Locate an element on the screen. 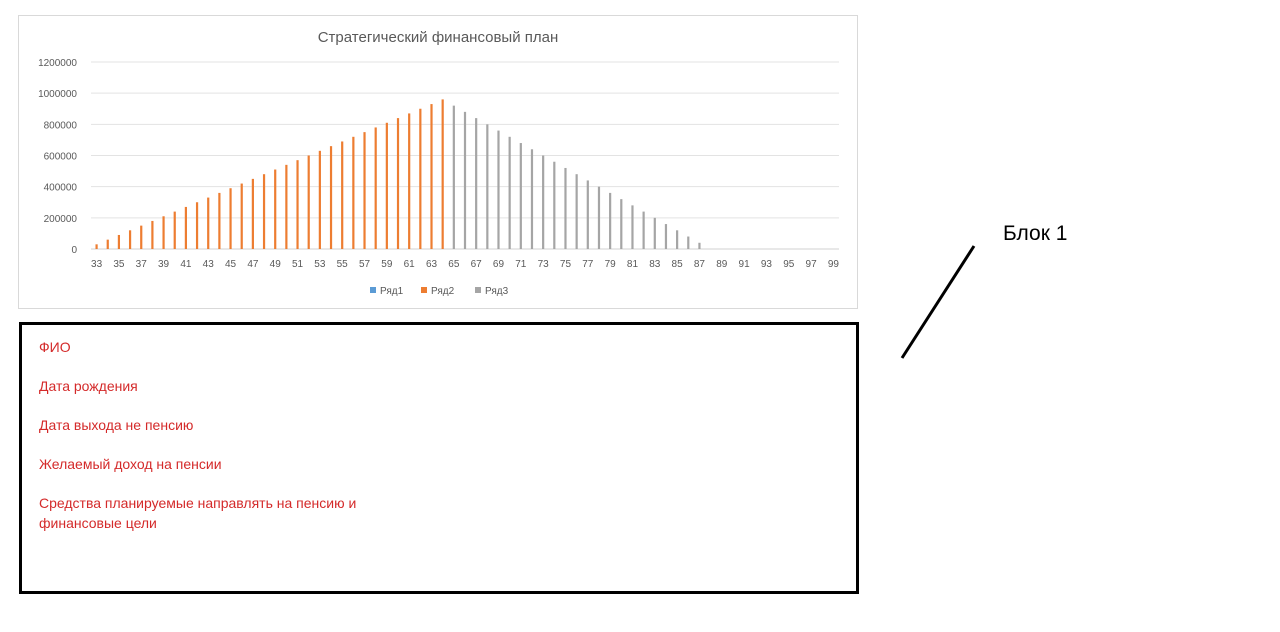 The width and height of the screenshot is (1280, 632). x-tick-label: 79 is located at coordinates (611, 264).